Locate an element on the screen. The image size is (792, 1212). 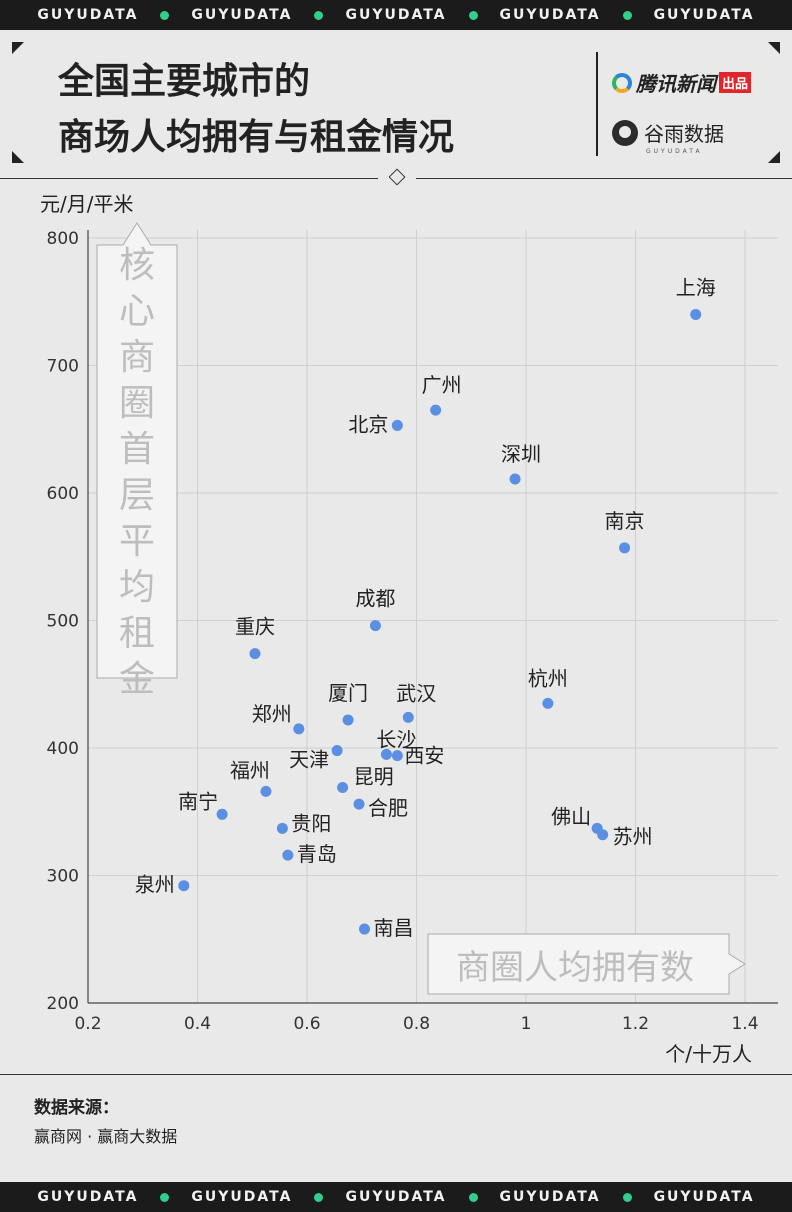
y-callout-box is located at coordinates (137, 450).